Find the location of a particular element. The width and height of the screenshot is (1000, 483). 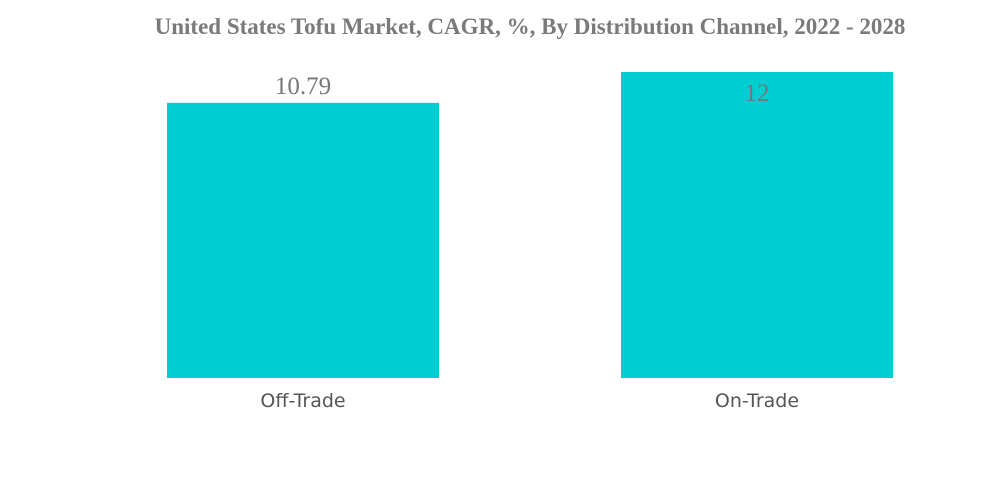

data-label: 12 is located at coordinates (757, 93).